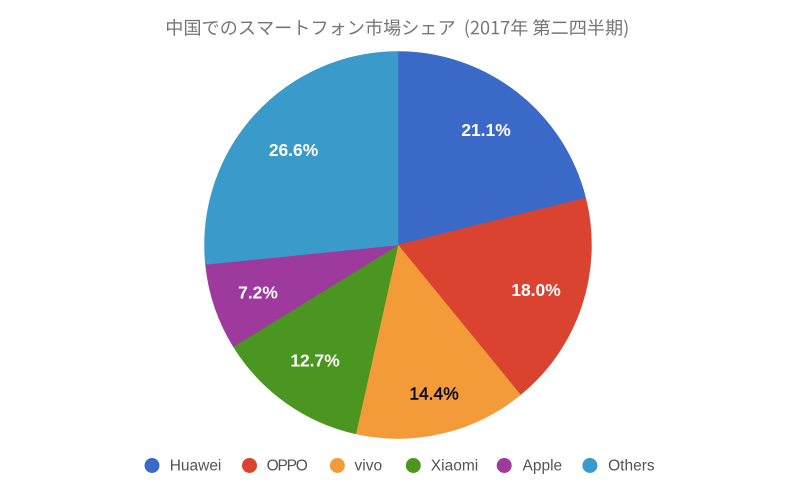  Describe the element at coordinates (454, 466) in the screenshot. I see `svg-text: Xiaomi` at that location.